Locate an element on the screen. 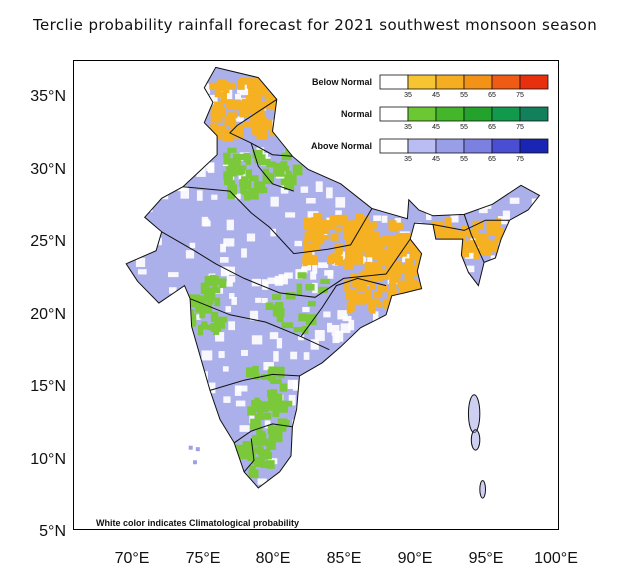 Image resolution: width=621 pixels, height=581 pixels. legend-tick: 65 is located at coordinates (492, 127).